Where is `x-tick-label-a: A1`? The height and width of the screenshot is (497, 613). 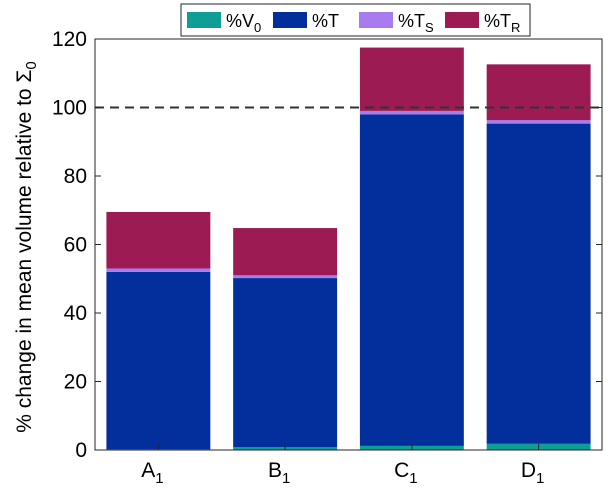 x-tick-label-a: A1 is located at coordinates (152, 473).